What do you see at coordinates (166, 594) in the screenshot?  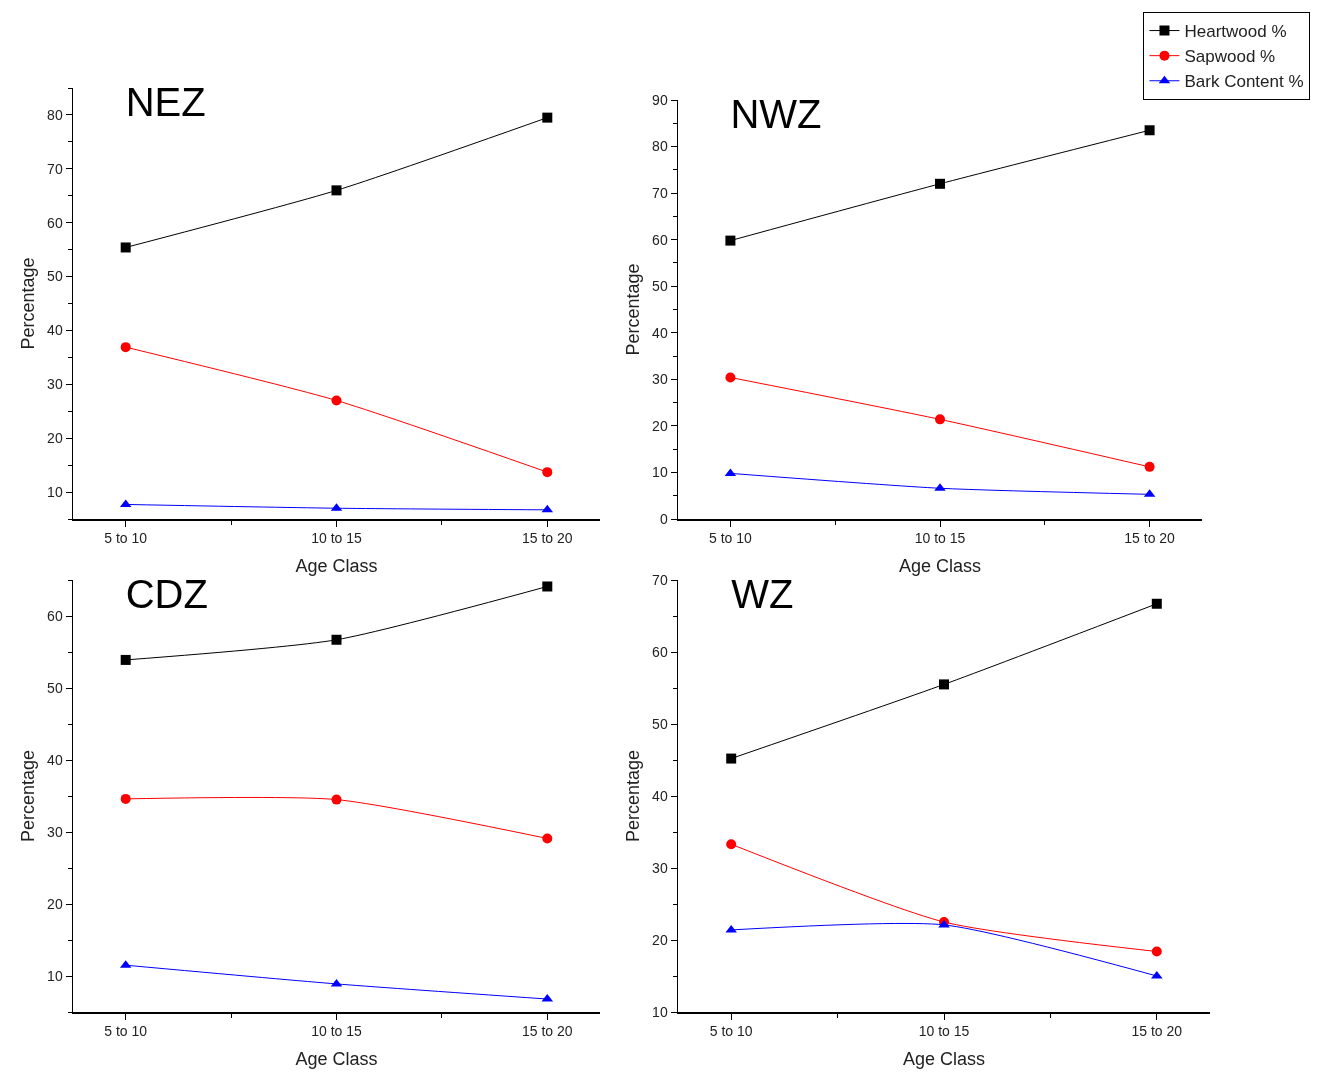 I see `chart-title: CDZ` at bounding box center [166, 594].